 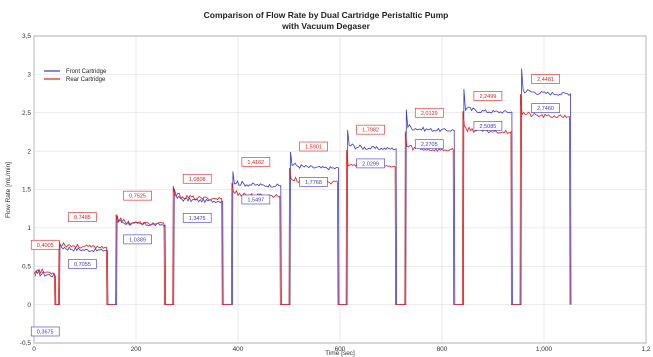 I want to click on annotation-label: 1,0808, so click(x=197, y=180).